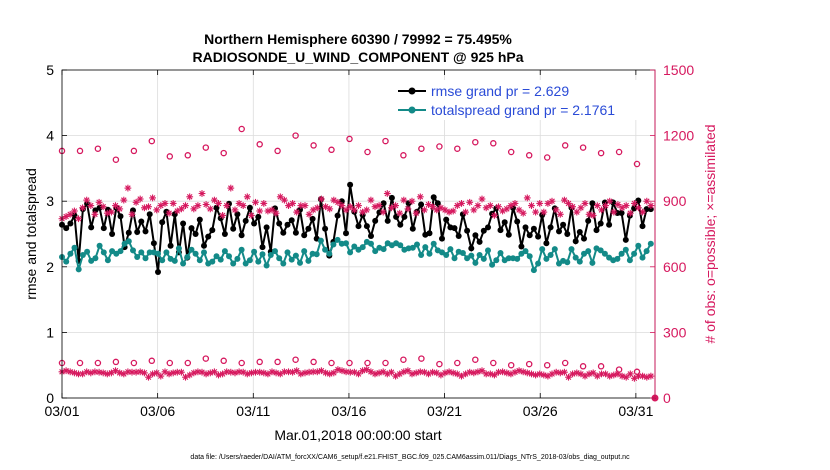 This screenshot has width=830, height=470. I want to click on y-axis-right-label: # of obs: o=possible; ×=assimilated, so click(710, 233).